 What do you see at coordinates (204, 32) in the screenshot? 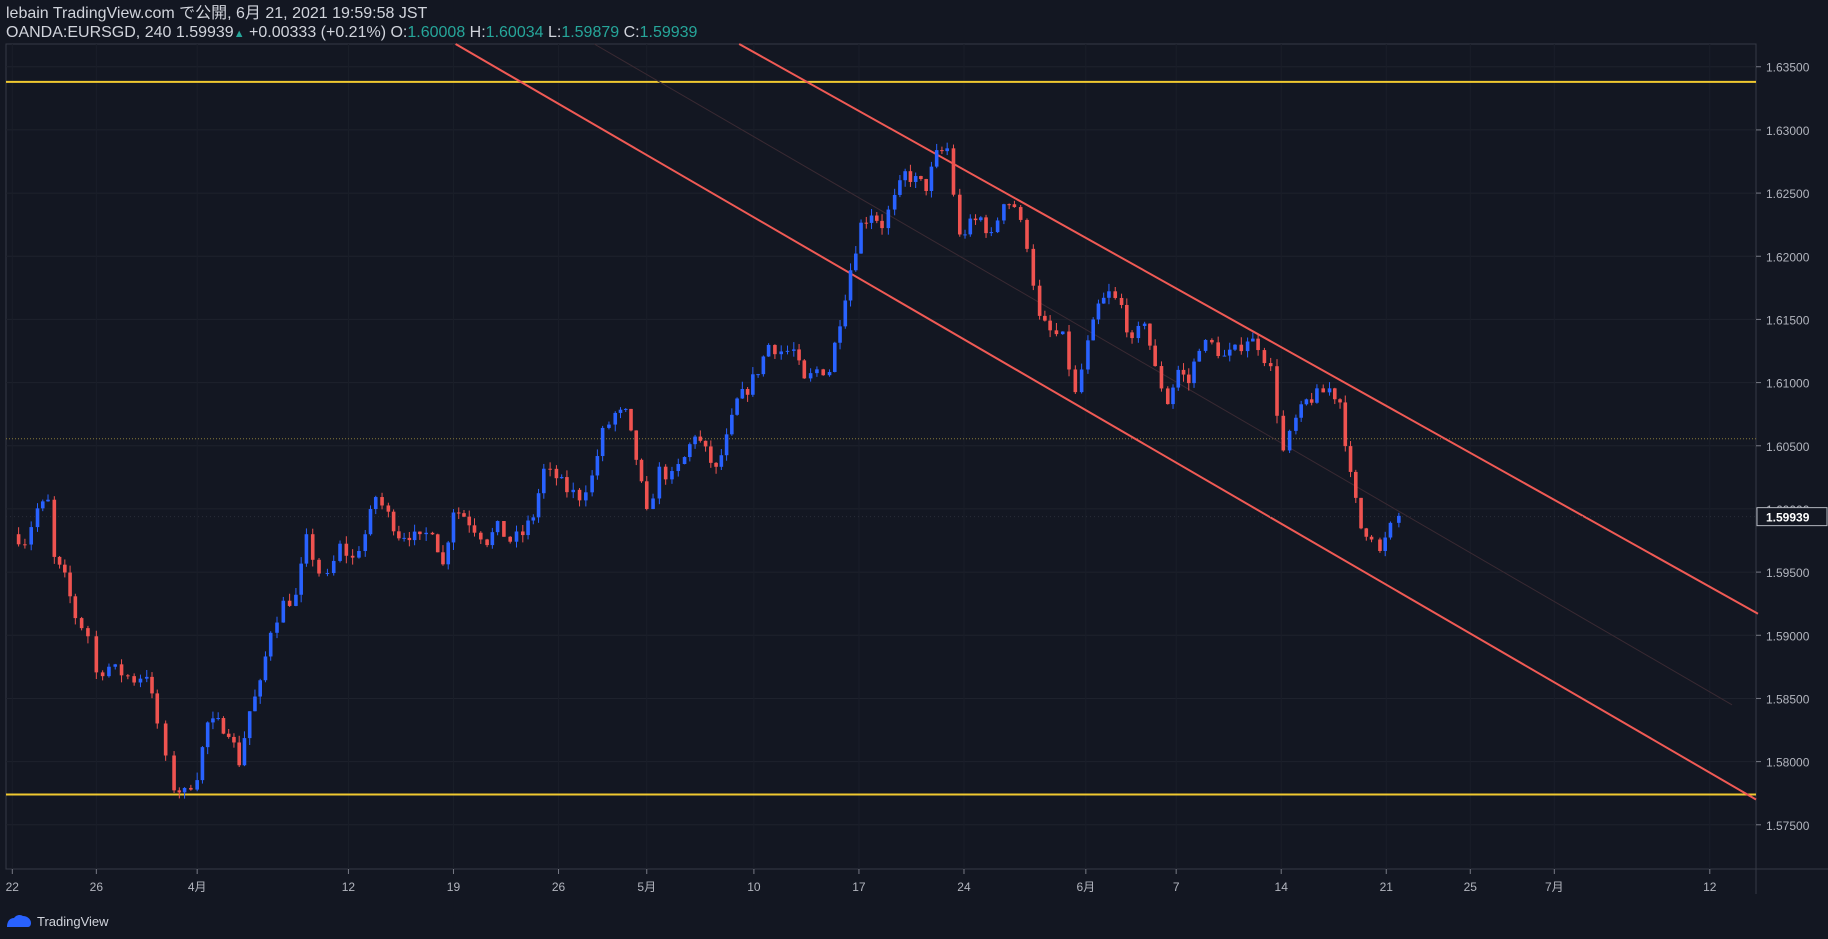
I see `last-price: 1.59939` at bounding box center [204, 32].